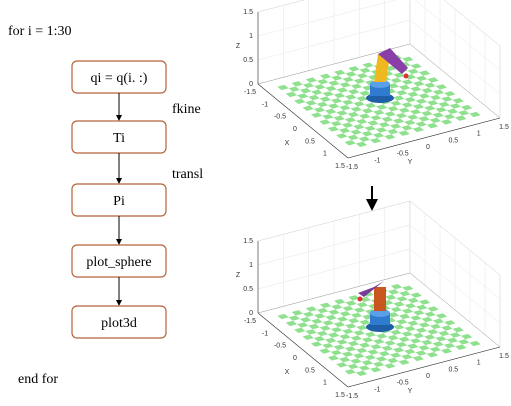 The width and height of the screenshot is (511, 406). What do you see at coordinates (119, 201) in the screenshot?
I see `flow-label: Pi` at bounding box center [119, 201].